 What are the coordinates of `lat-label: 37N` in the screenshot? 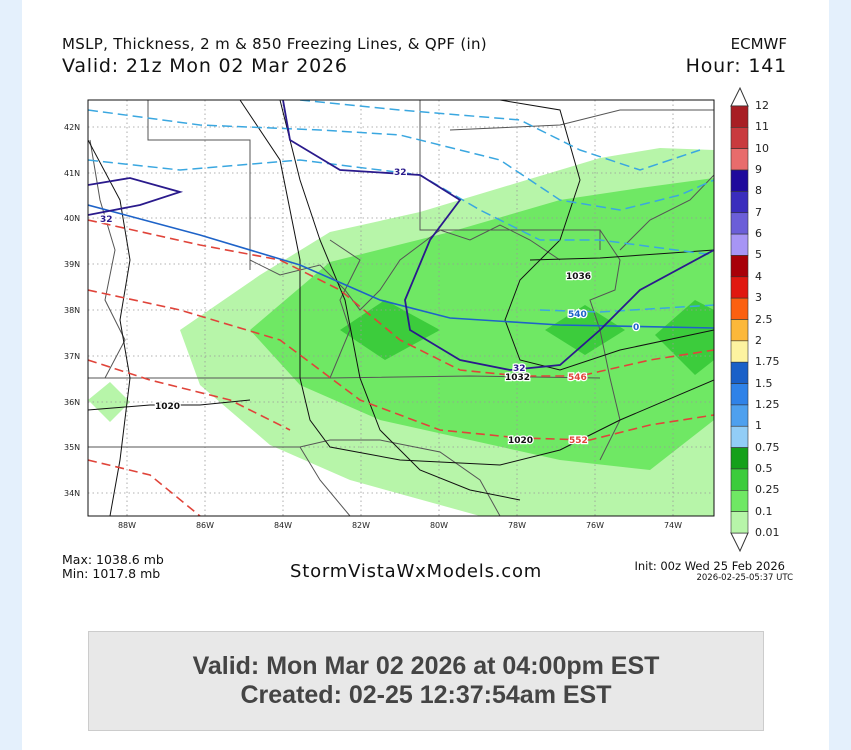 It's located at (72, 356).